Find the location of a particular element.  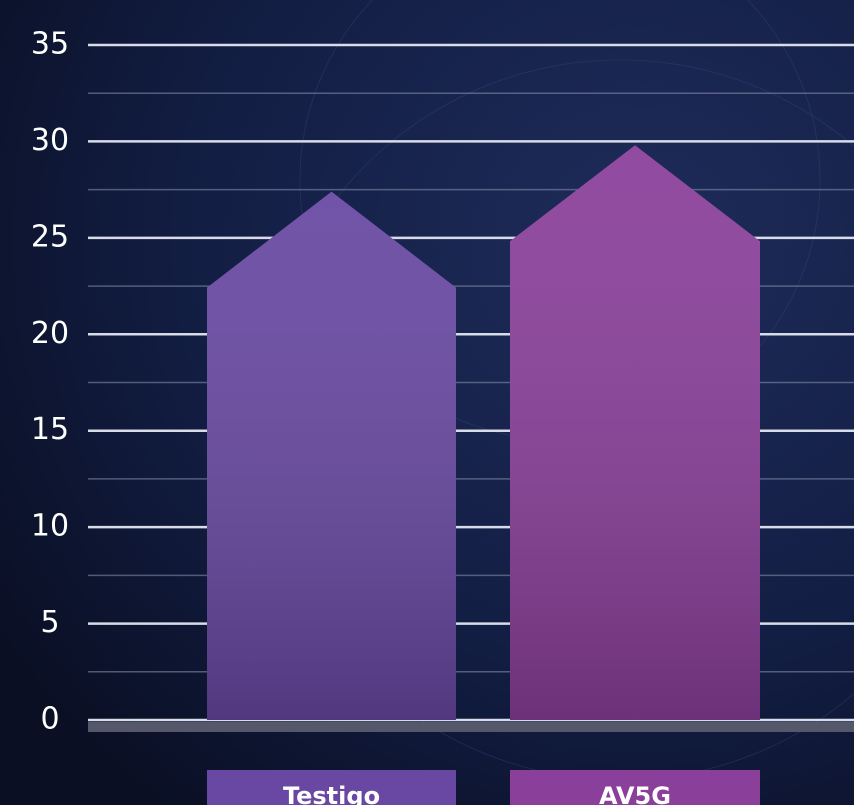

y-tick-label: 15 is located at coordinates (50, 429).